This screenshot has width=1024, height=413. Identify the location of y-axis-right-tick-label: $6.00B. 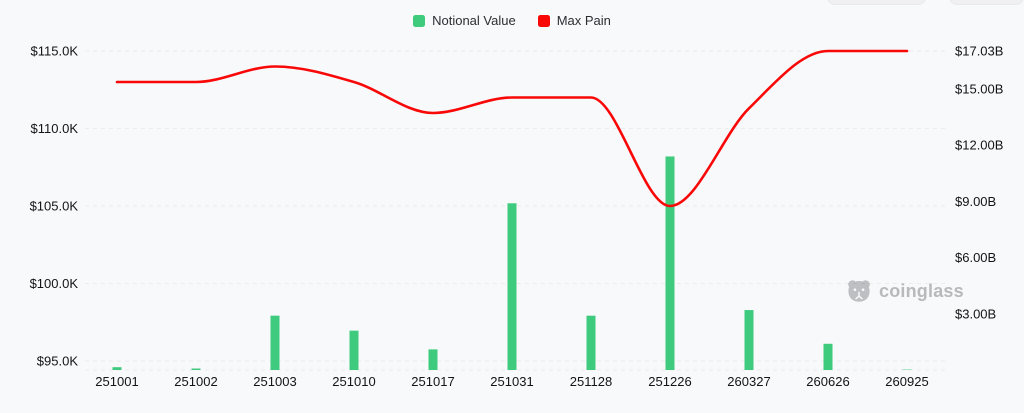
(975, 257).